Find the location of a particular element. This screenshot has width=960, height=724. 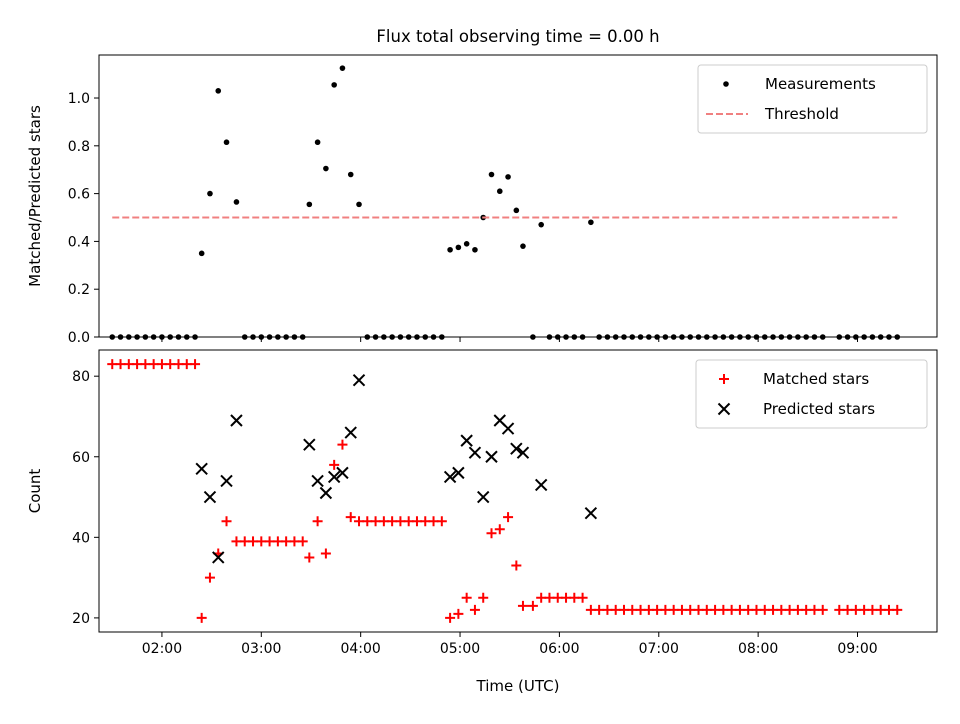

x-tick-label: 06:00 is located at coordinates (559, 649).